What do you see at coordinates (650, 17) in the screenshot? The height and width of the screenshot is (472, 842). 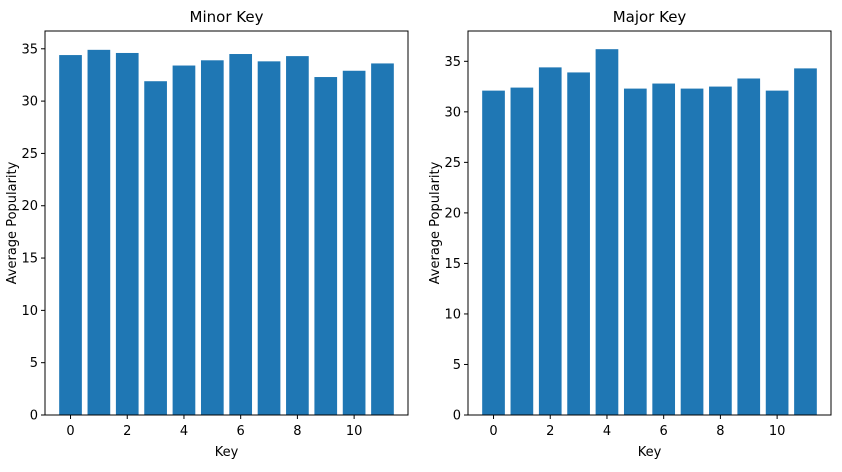 I see `chart-title: Major Key` at bounding box center [650, 17].